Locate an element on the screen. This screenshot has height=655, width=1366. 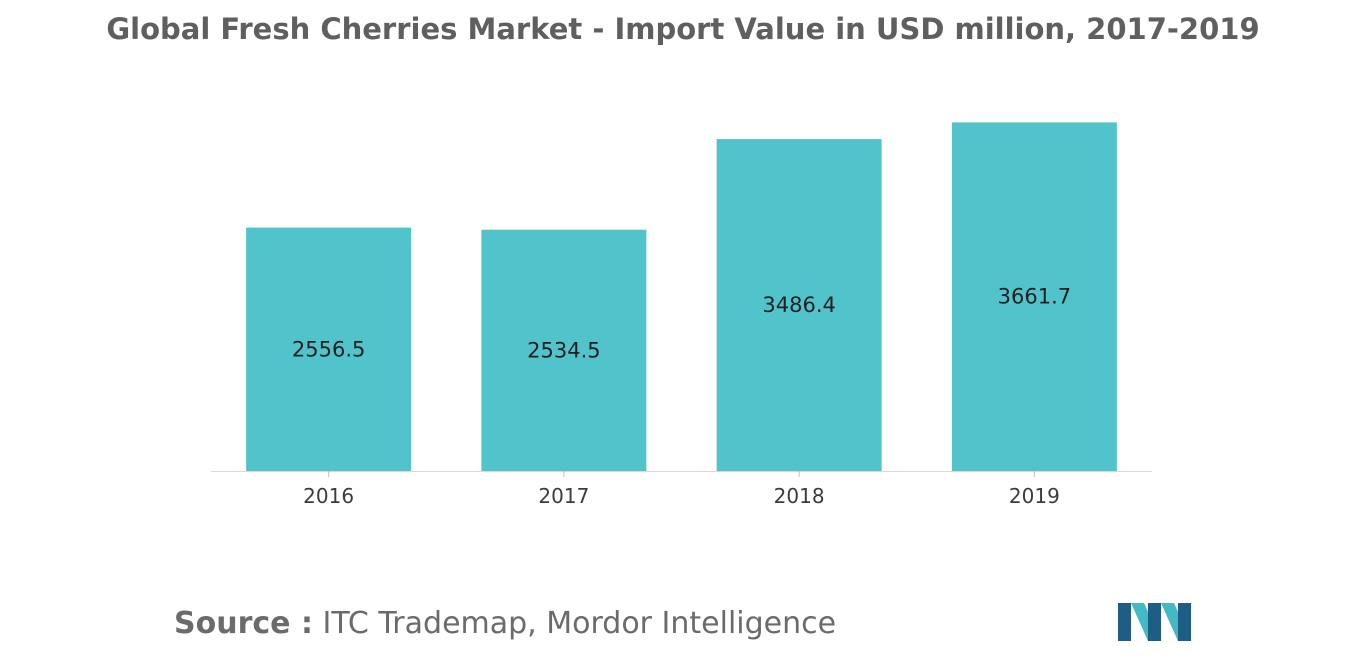
value-label-2018: 3486.4 is located at coordinates (798, 305).